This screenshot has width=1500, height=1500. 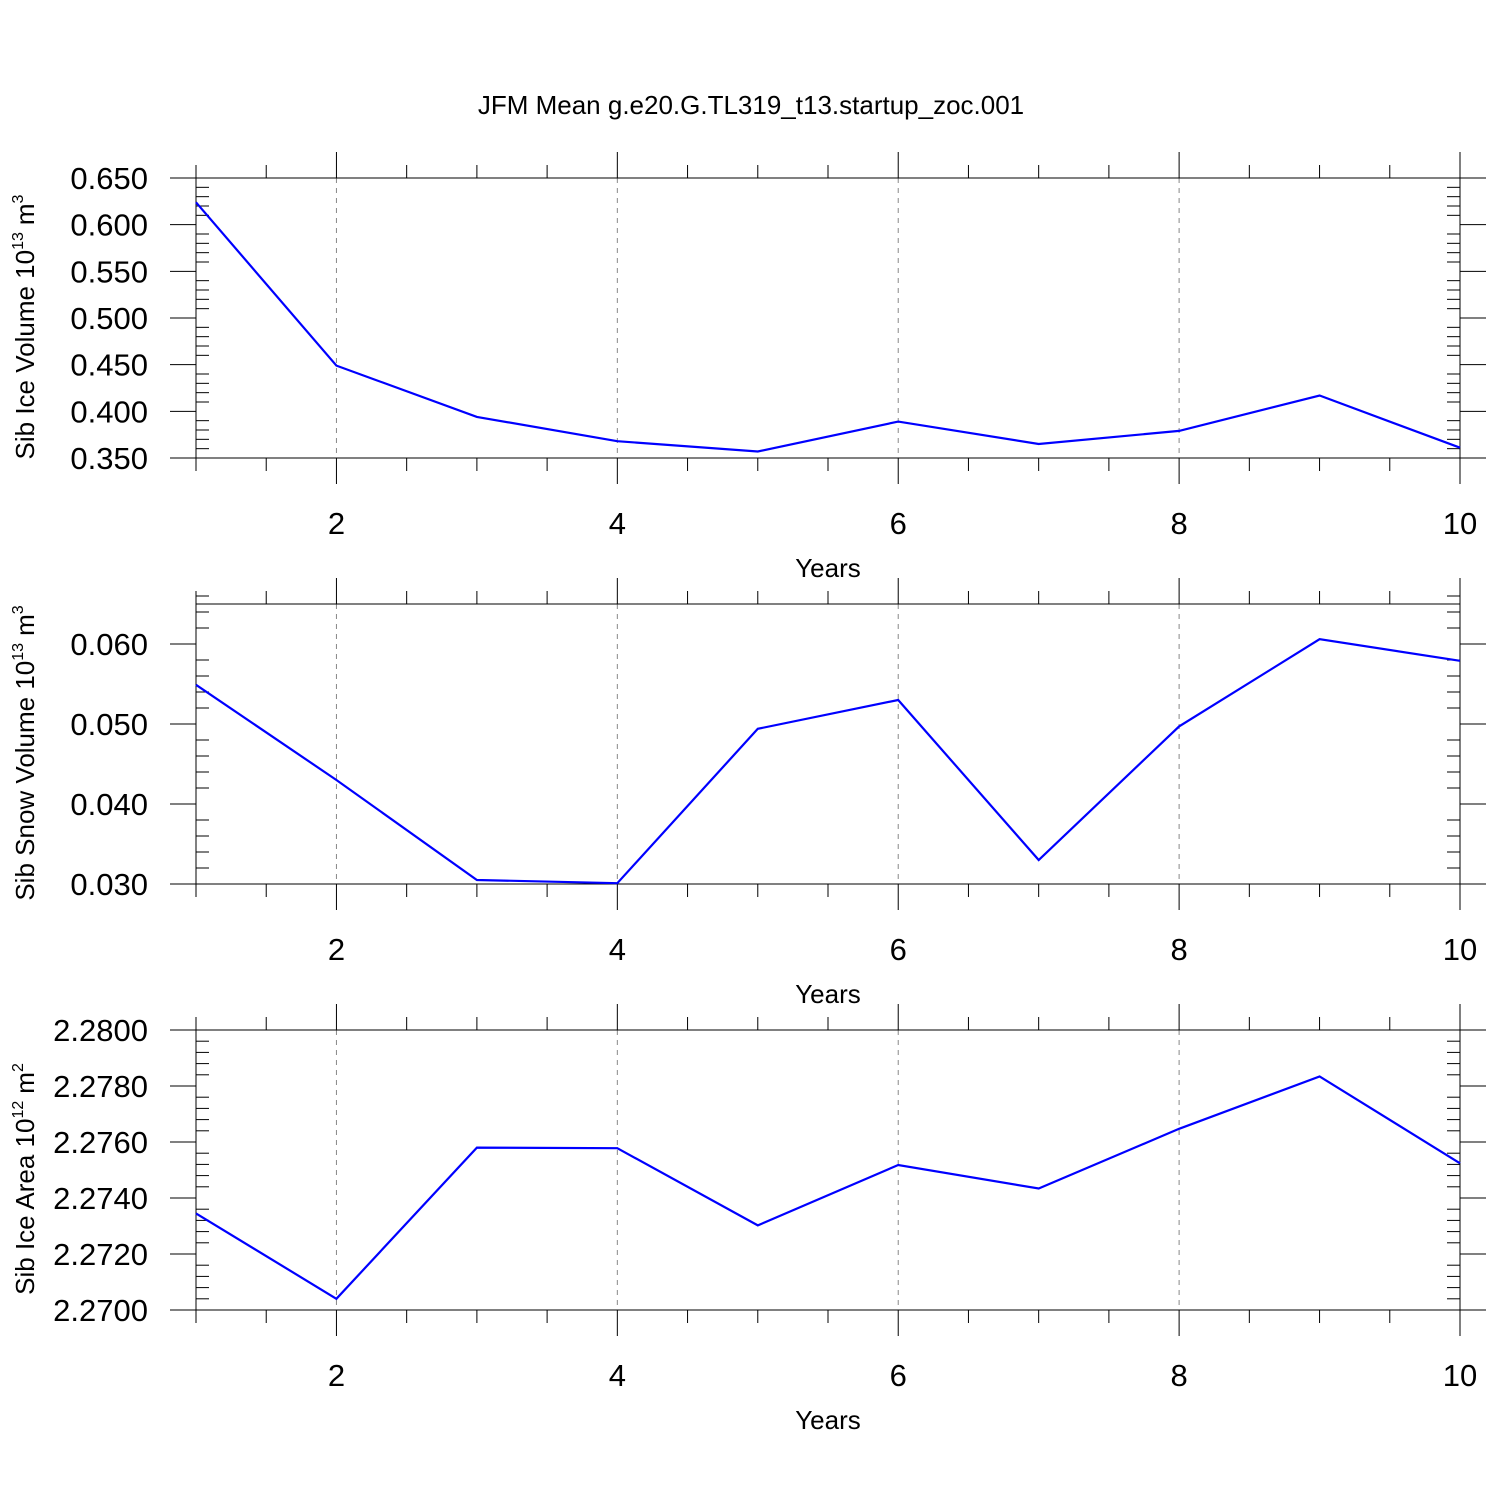 I want to click on y-axis-label: Sib Ice Volume 1013 m3, so click(x=25, y=326).